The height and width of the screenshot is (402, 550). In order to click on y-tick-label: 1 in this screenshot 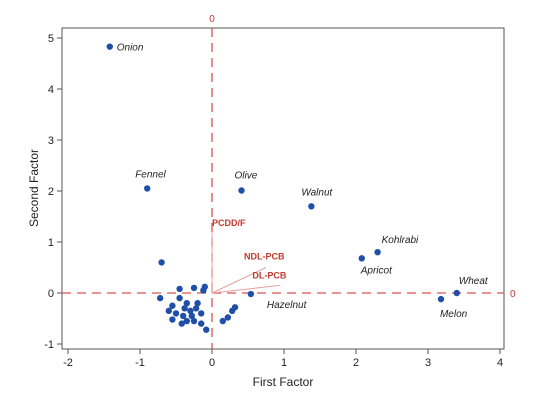, I will do `click(51, 243)`.